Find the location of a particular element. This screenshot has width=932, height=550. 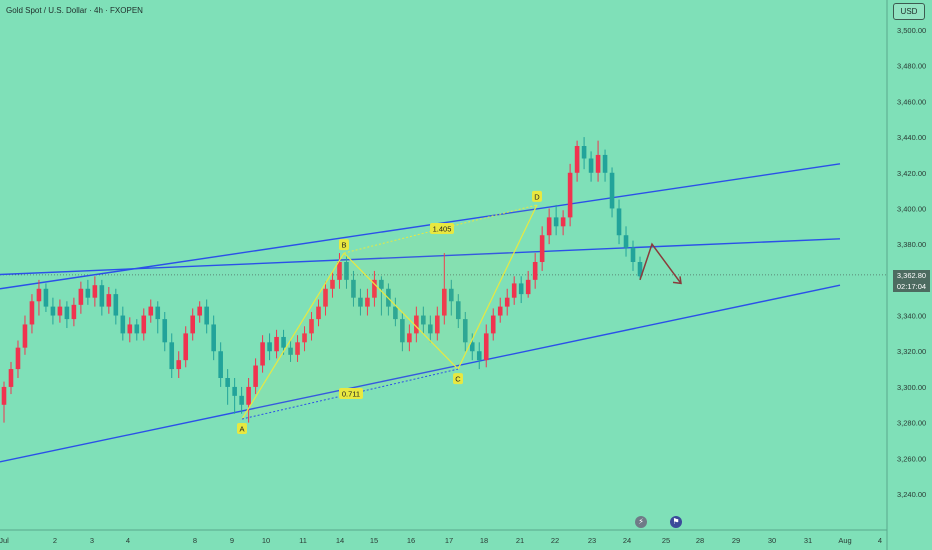

pattern-point-label: A is located at coordinates (241, 429).